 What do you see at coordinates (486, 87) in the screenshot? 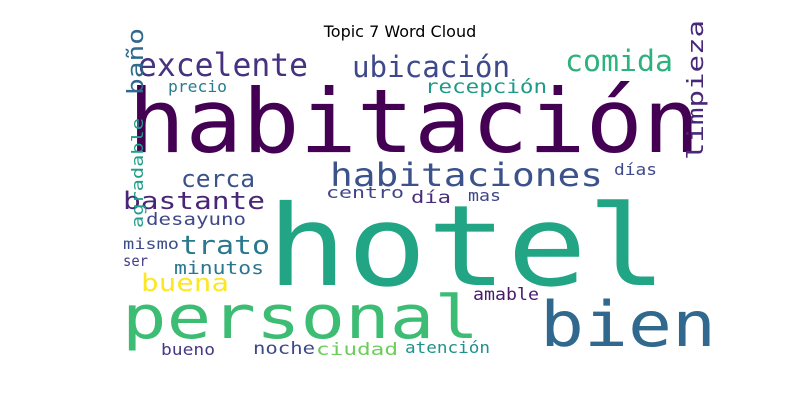
I see `word-9: recepción` at bounding box center [486, 87].